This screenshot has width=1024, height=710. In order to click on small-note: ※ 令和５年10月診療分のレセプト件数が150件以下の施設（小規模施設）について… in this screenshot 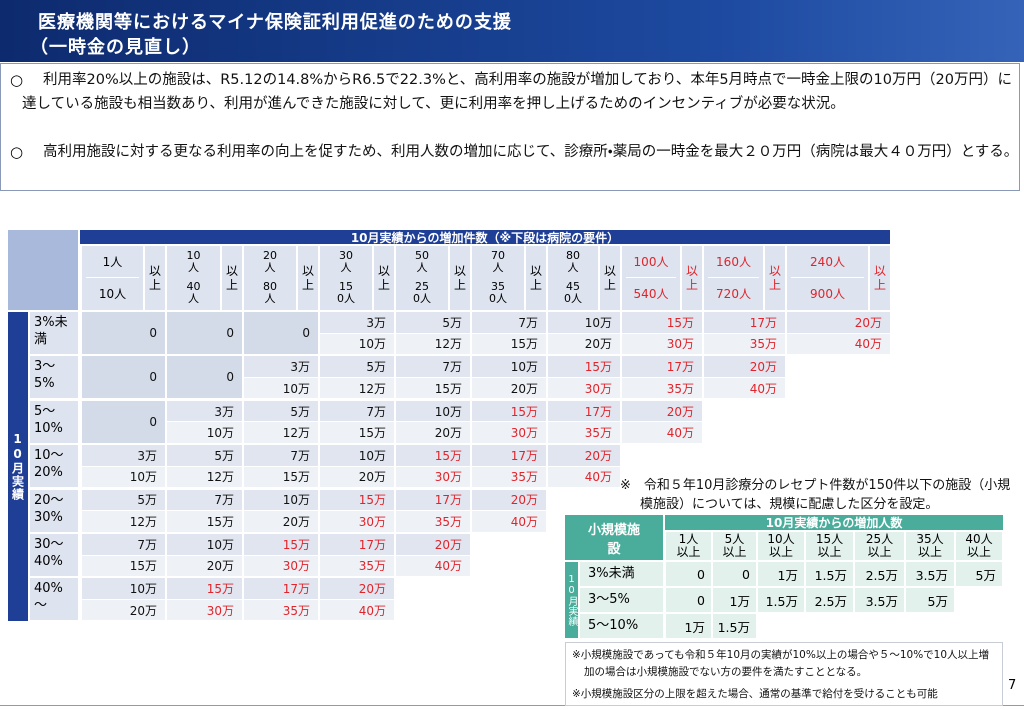, I will do `click(815, 495)`.